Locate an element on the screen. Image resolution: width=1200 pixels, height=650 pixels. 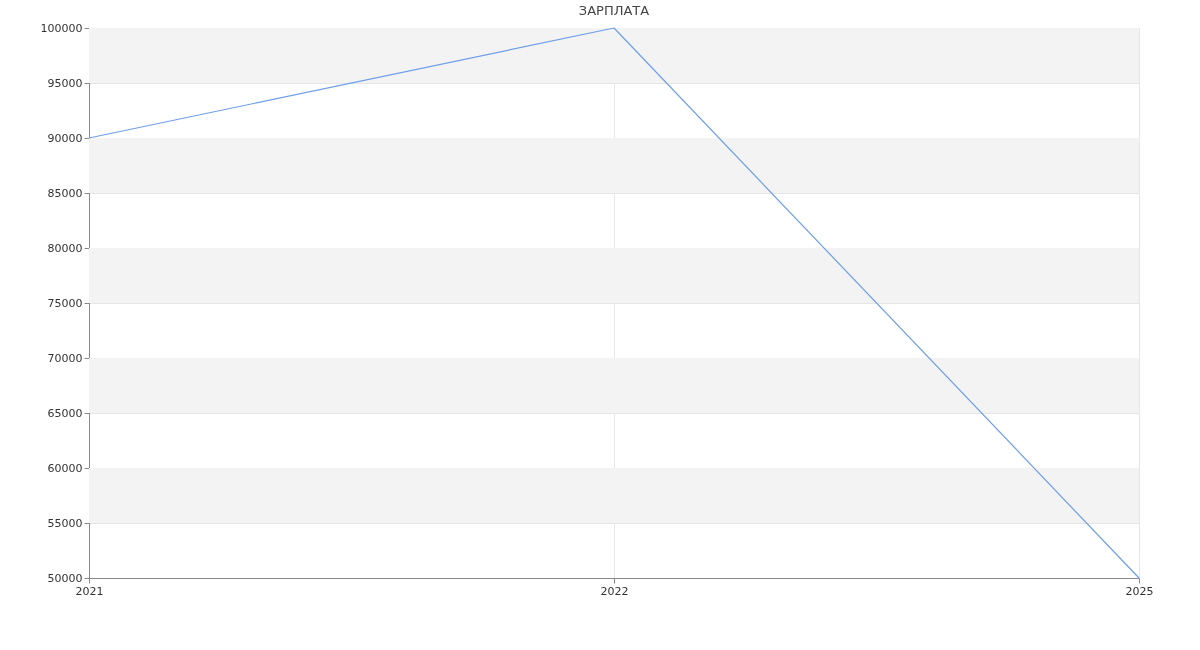
y-tick-label: 100000 is located at coordinates (61, 28).